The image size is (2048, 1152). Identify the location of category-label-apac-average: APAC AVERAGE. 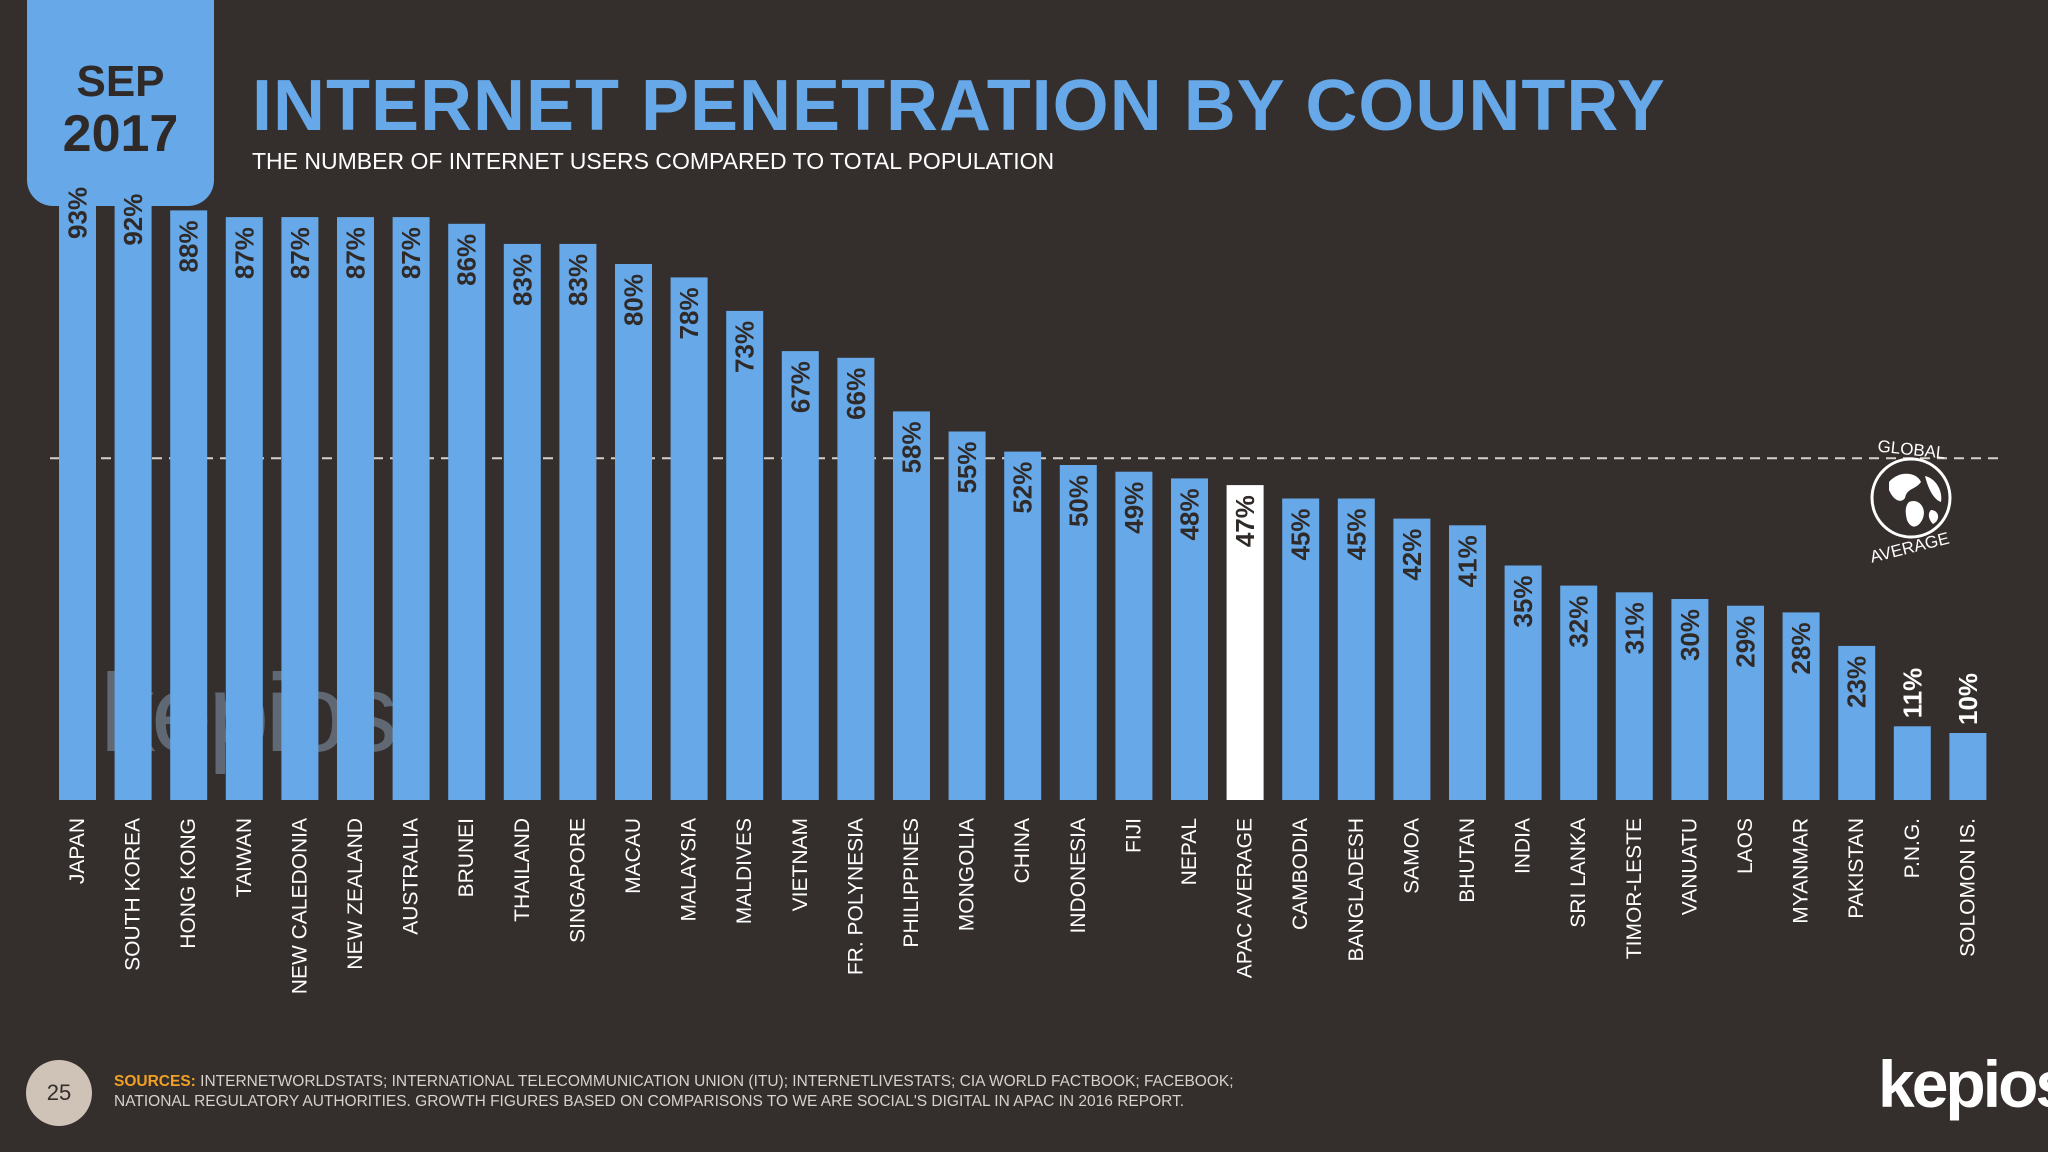
(1245, 898).